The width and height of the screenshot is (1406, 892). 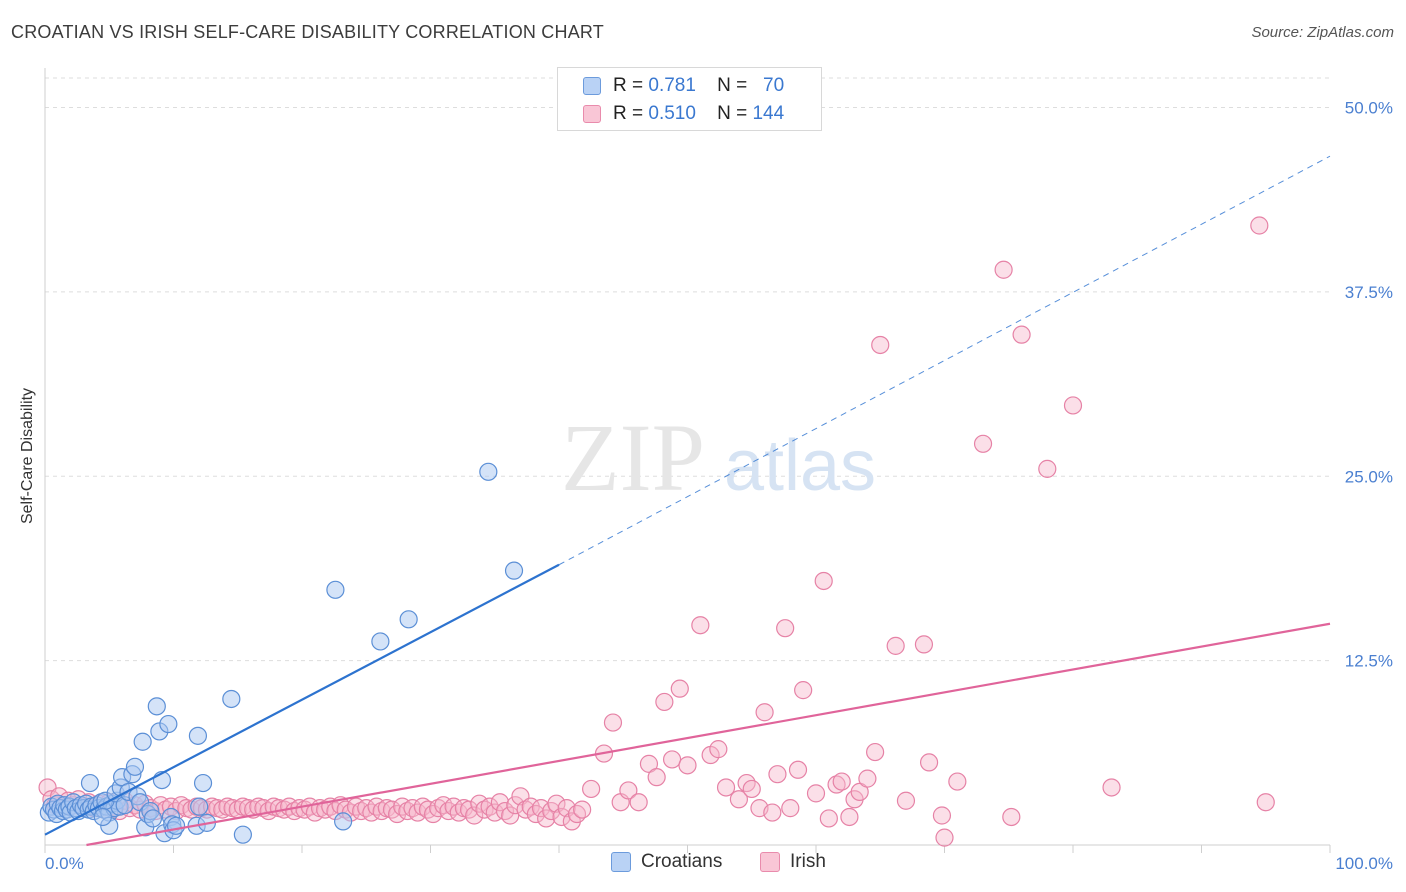 What do you see at coordinates (1364, 863) in the screenshot?
I see `x-tick-label: 100.0%` at bounding box center [1364, 863].